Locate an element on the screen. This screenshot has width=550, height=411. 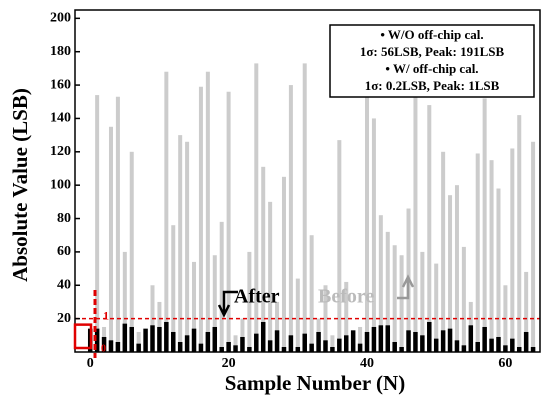
annotation-arrow is located at coordinates (406, 287).